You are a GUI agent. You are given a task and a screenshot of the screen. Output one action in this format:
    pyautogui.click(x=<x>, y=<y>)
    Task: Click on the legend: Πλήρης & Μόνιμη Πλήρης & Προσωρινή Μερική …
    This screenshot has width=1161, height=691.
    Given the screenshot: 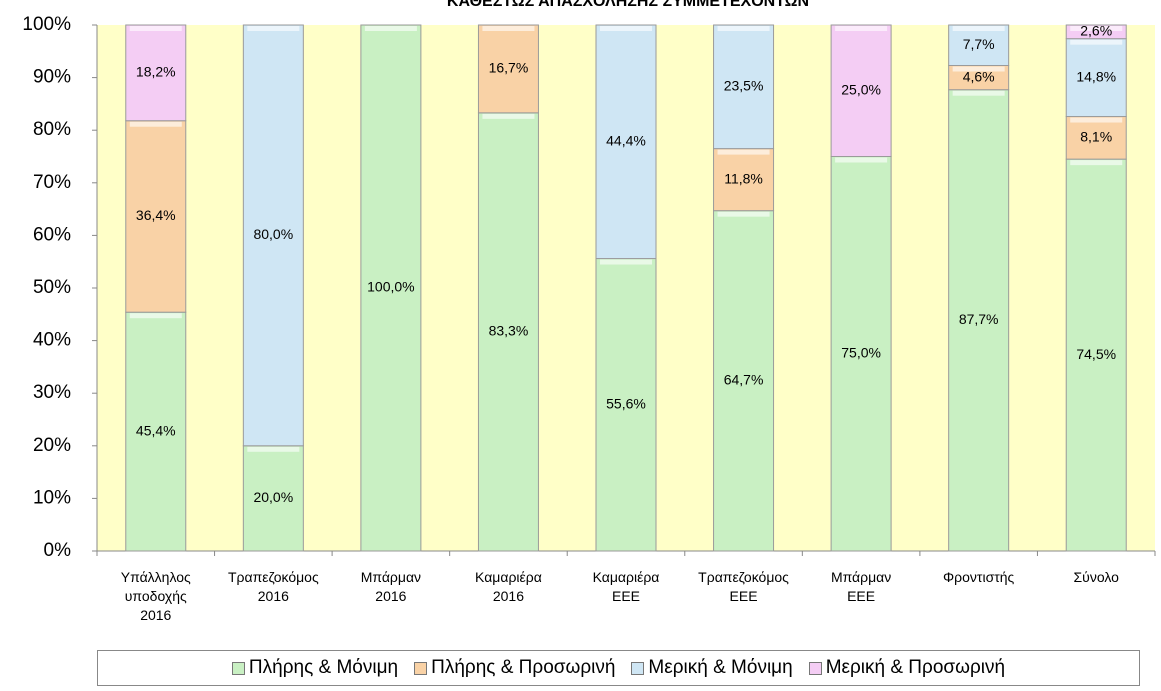 What is the action you would take?
    pyautogui.click(x=618, y=668)
    